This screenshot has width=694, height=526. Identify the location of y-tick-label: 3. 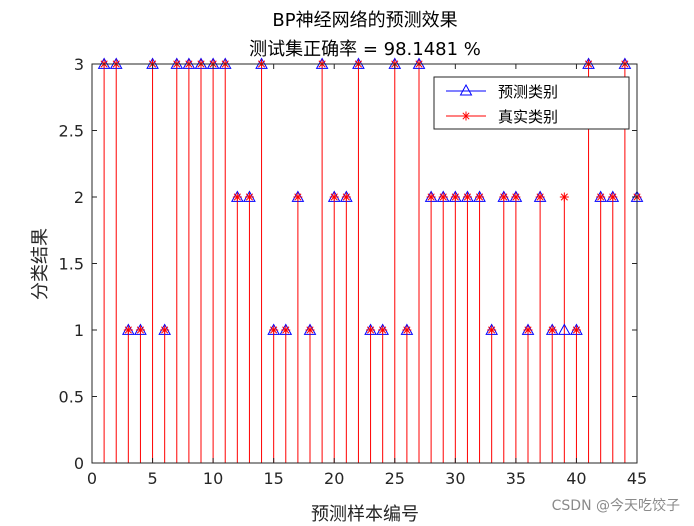
(79, 64).